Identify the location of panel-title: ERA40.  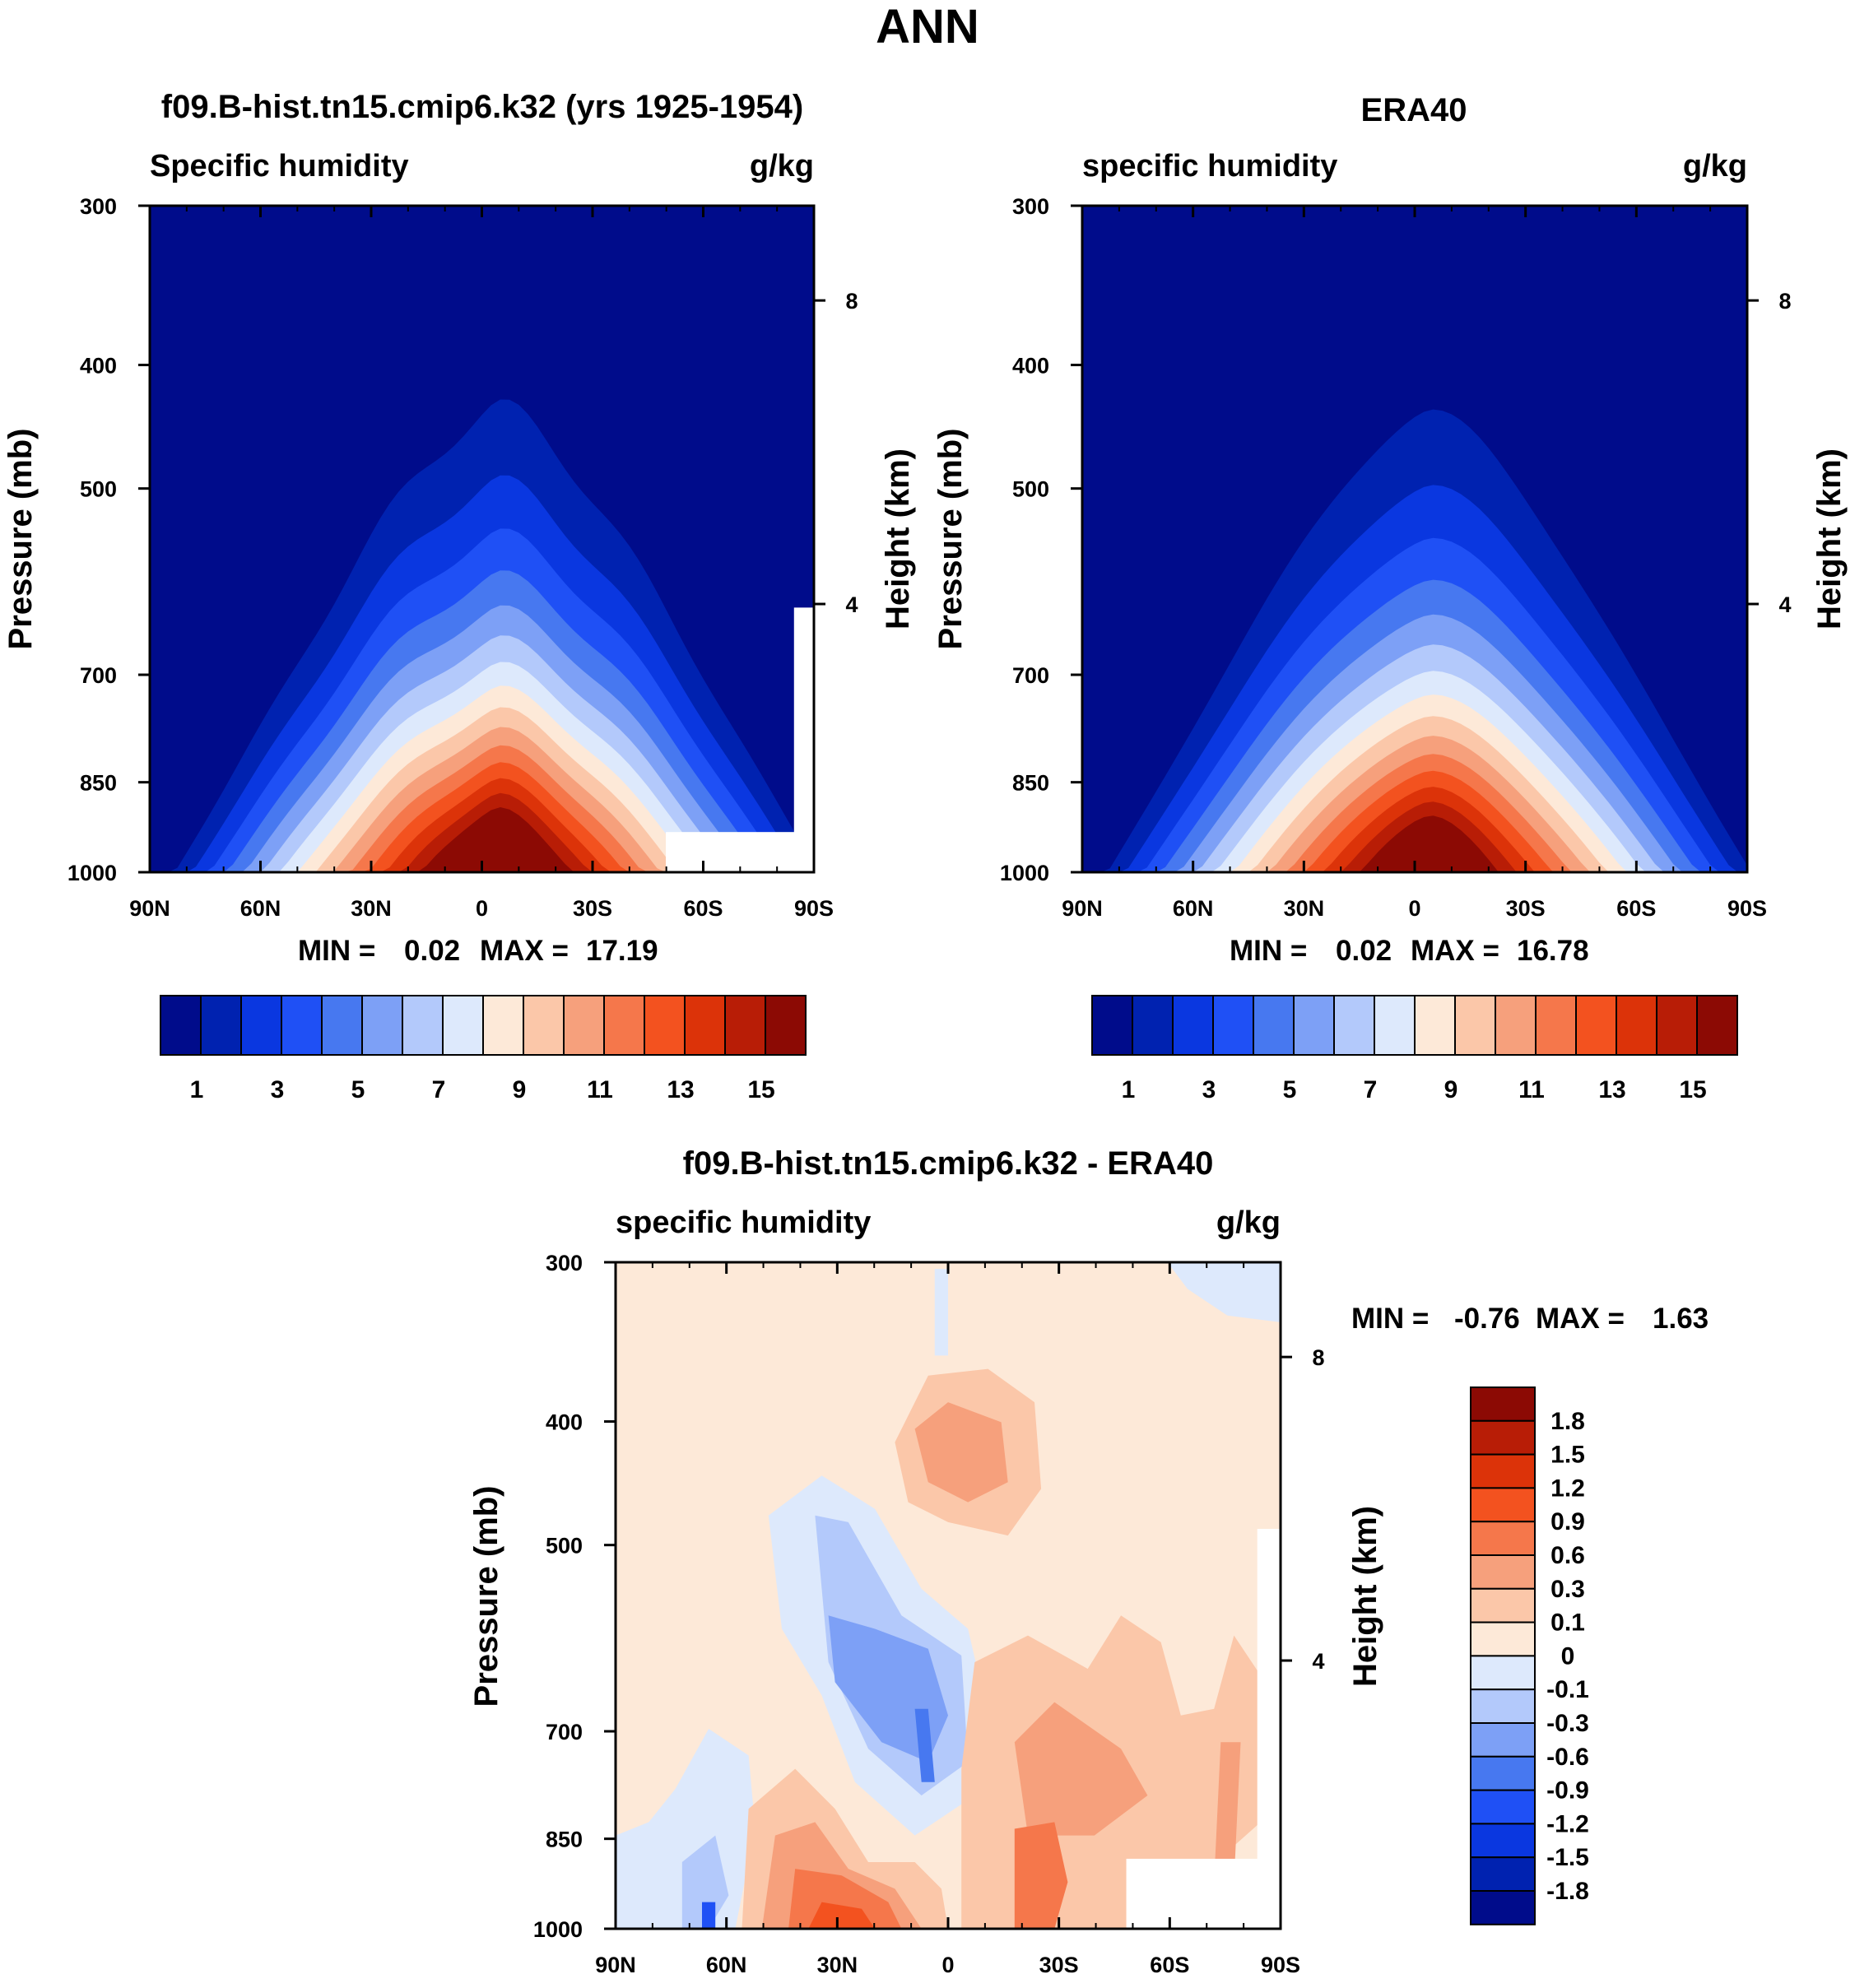
(1414, 110).